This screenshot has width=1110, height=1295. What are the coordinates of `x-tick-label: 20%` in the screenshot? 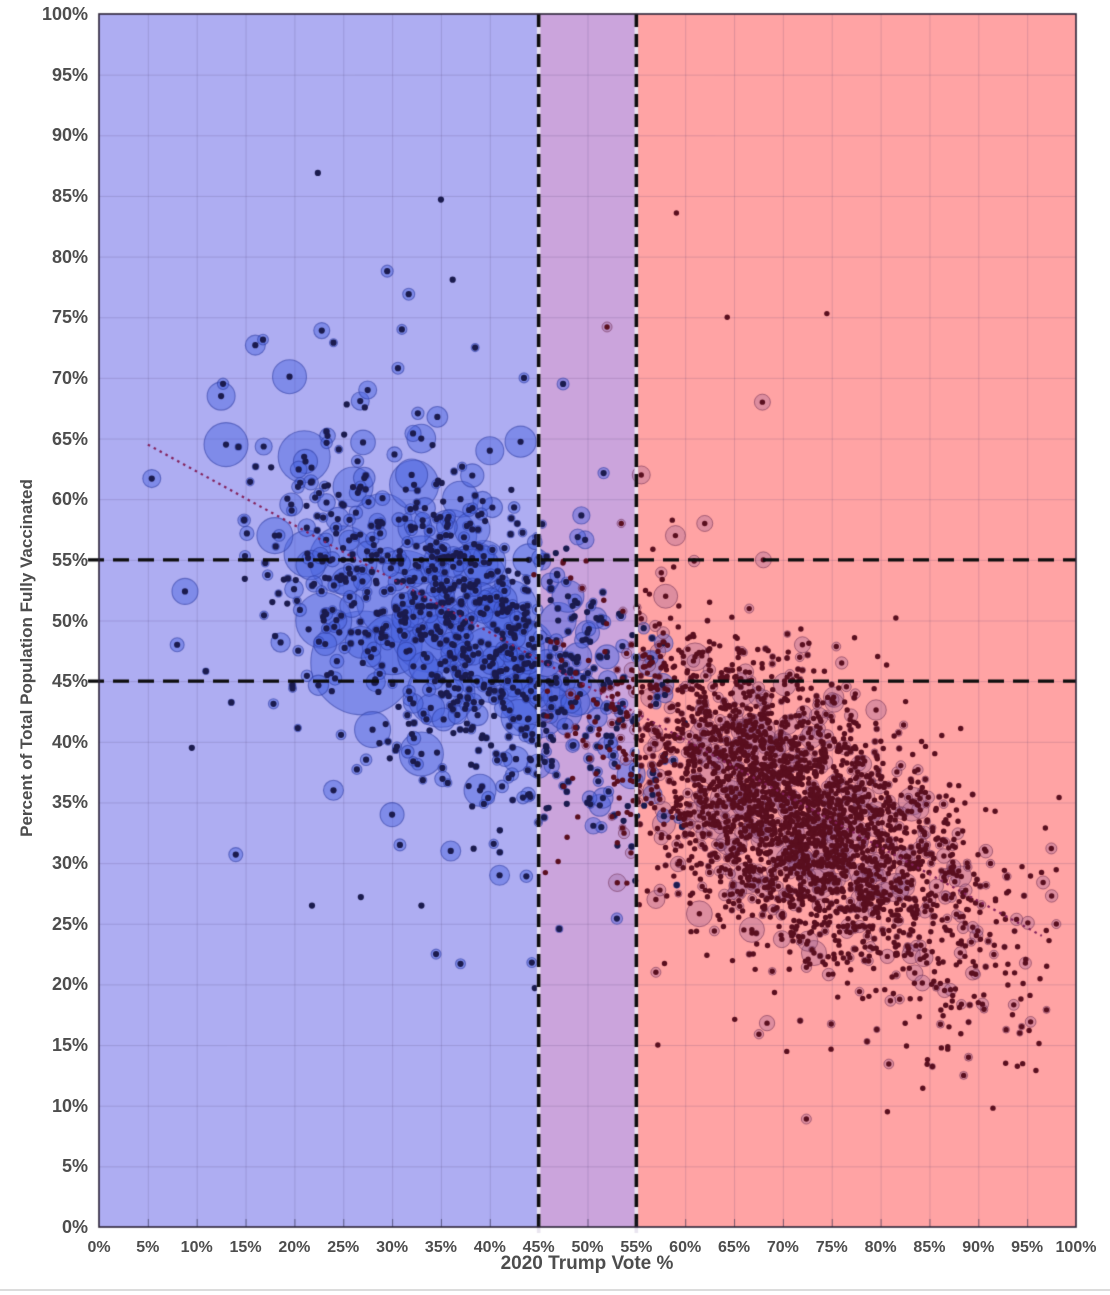 It's located at (294, 1247).